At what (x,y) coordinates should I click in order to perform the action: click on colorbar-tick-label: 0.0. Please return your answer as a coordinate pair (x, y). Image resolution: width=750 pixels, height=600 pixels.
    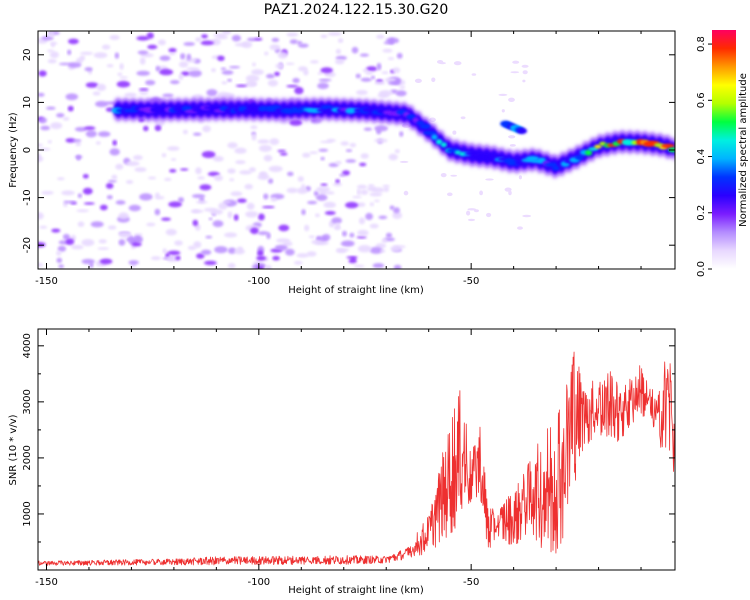
    Looking at the image, I should click on (701, 269).